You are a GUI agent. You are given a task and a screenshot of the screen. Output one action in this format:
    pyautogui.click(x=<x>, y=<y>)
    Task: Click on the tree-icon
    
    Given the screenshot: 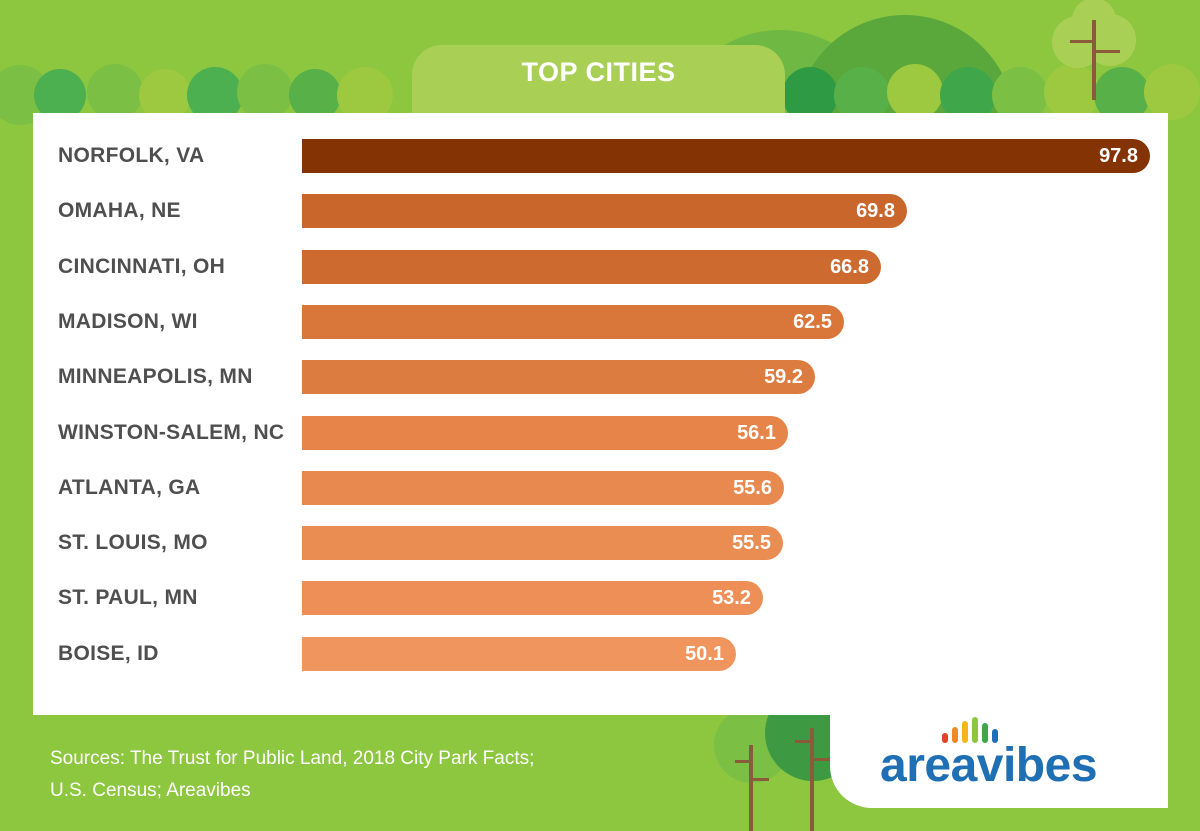 What is the action you would take?
    pyautogui.click(x=1094, y=50)
    